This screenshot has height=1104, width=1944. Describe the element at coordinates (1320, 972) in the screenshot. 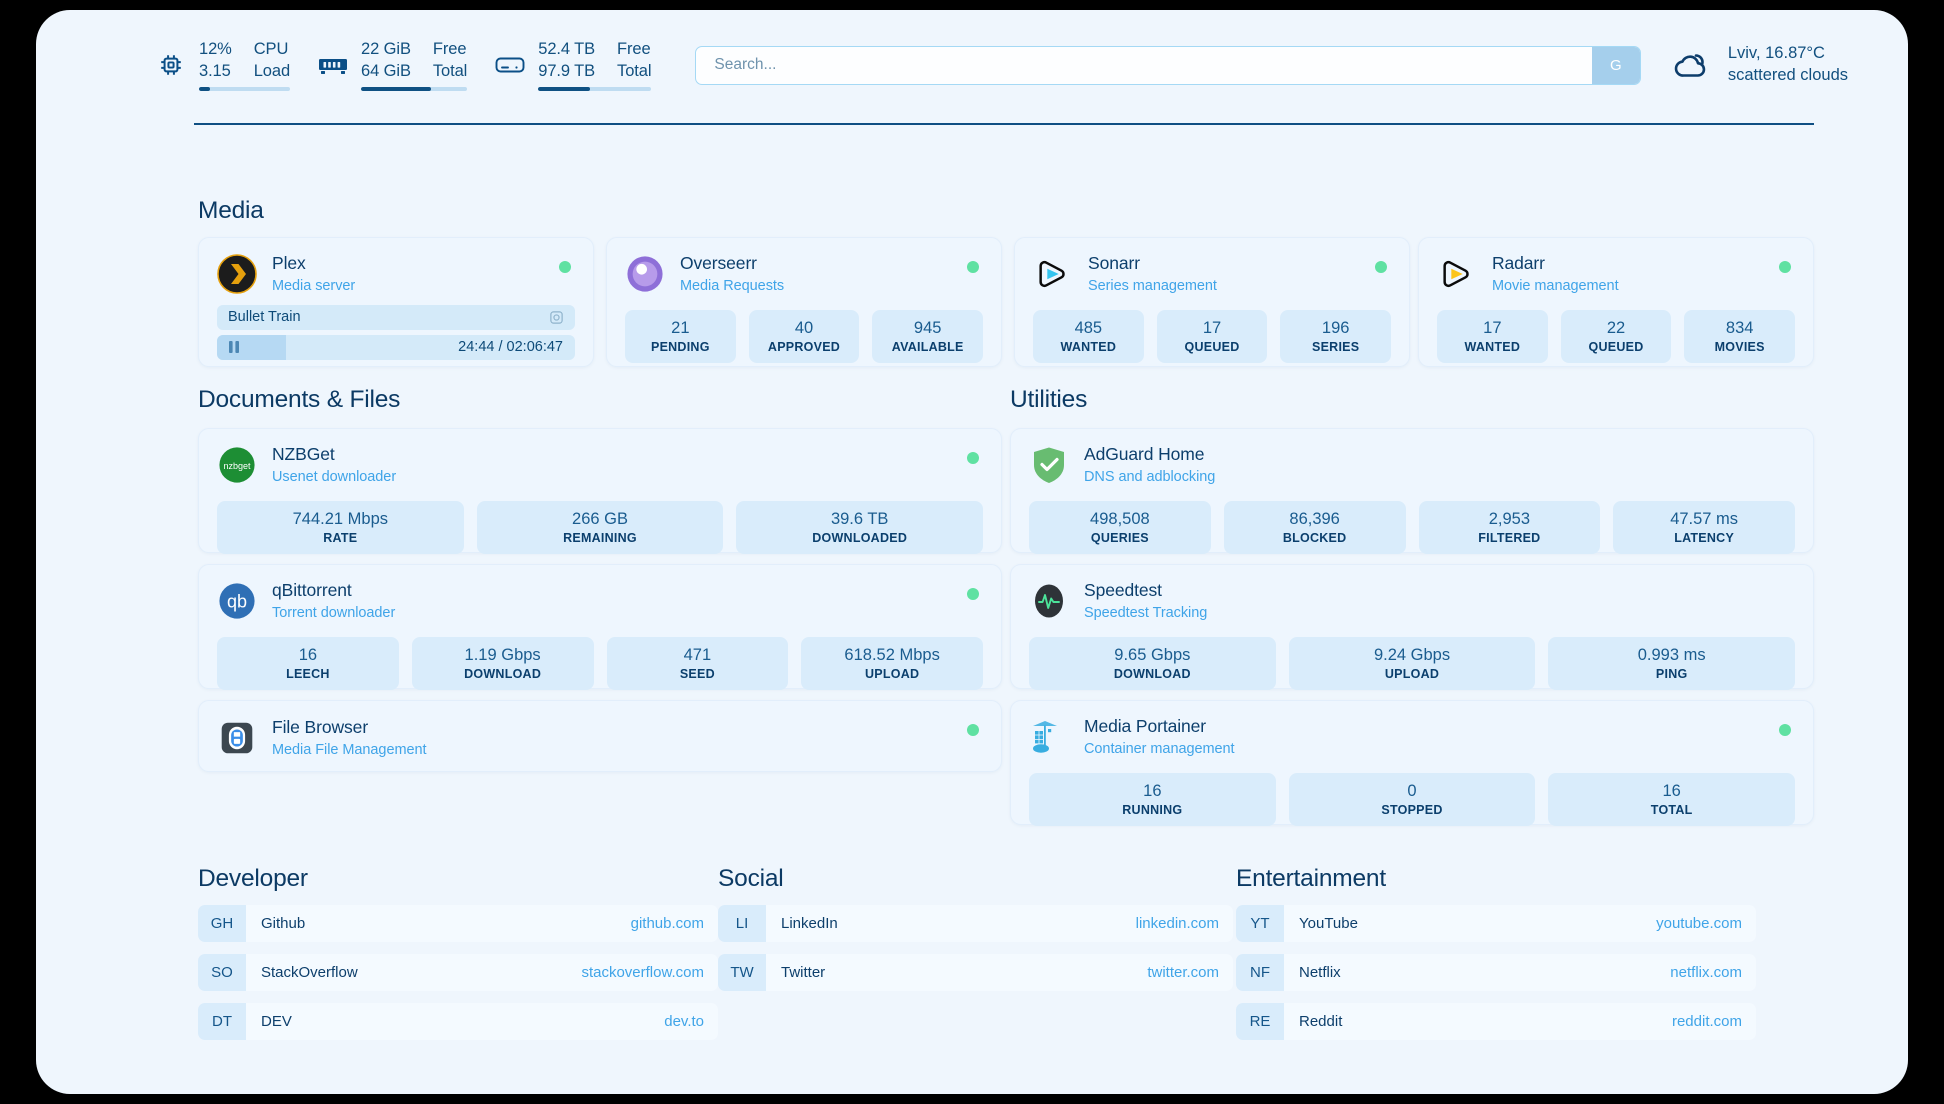

I see `bookmark-name: Netflix` at that location.